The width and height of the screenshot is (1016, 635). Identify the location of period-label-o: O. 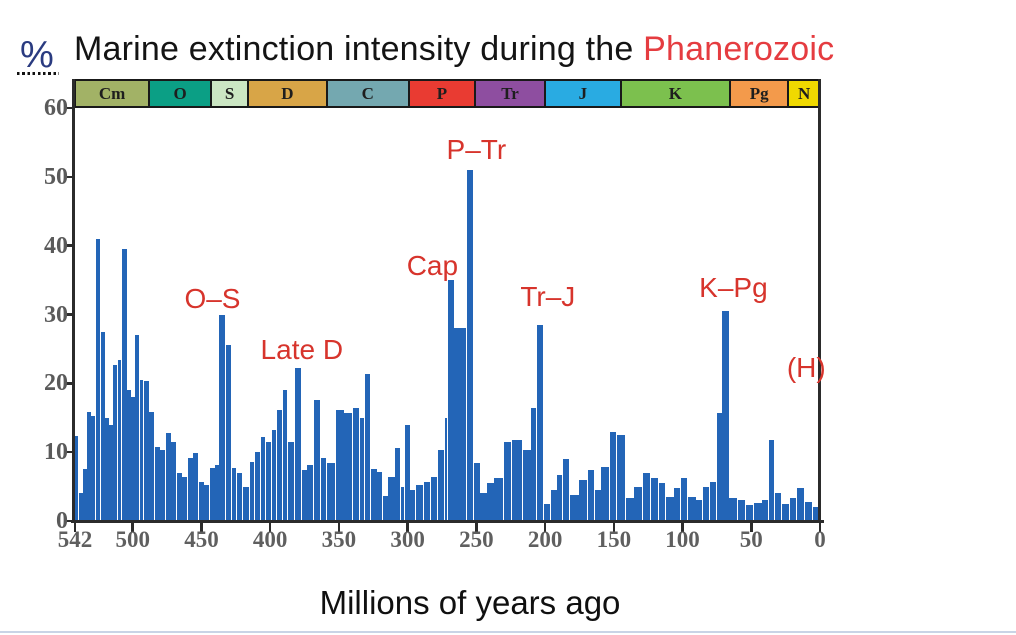
(180, 93).